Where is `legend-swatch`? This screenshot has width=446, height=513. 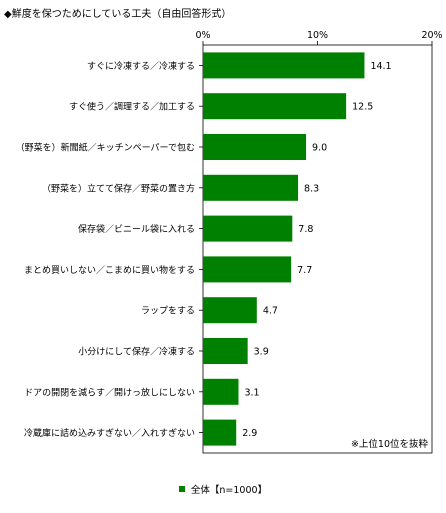
legend-swatch is located at coordinates (181, 489).